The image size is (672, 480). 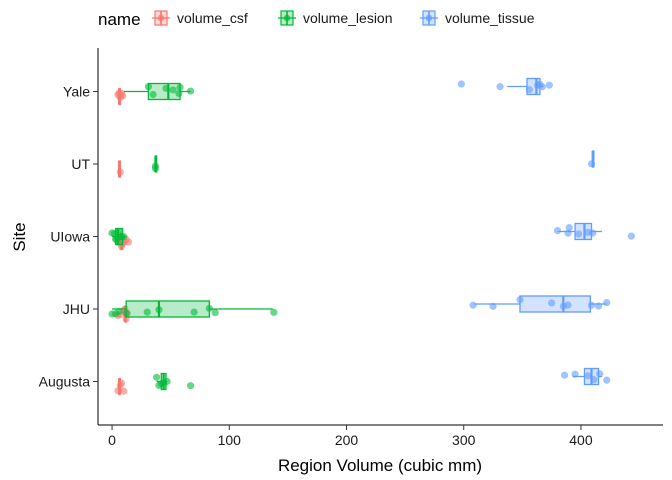 What do you see at coordinates (347, 440) in the screenshot?
I see `x-tick-label: 200` at bounding box center [347, 440].